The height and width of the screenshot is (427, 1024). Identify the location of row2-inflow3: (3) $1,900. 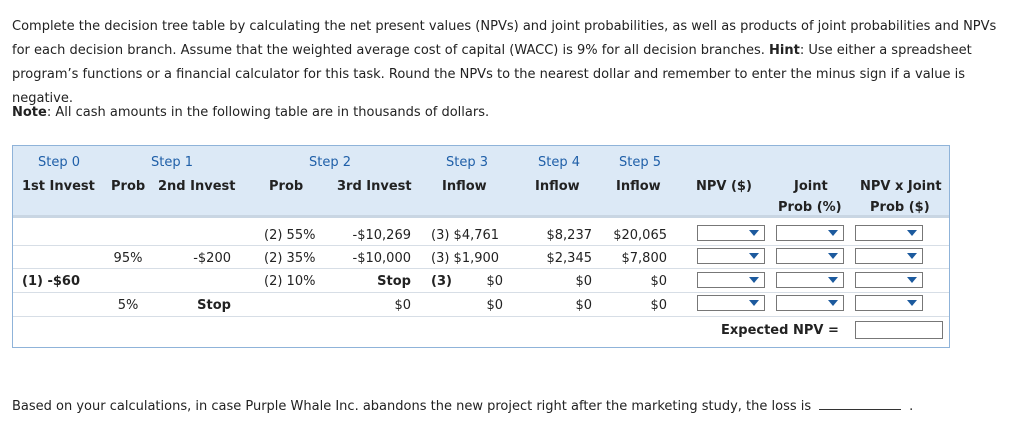
(465, 258).